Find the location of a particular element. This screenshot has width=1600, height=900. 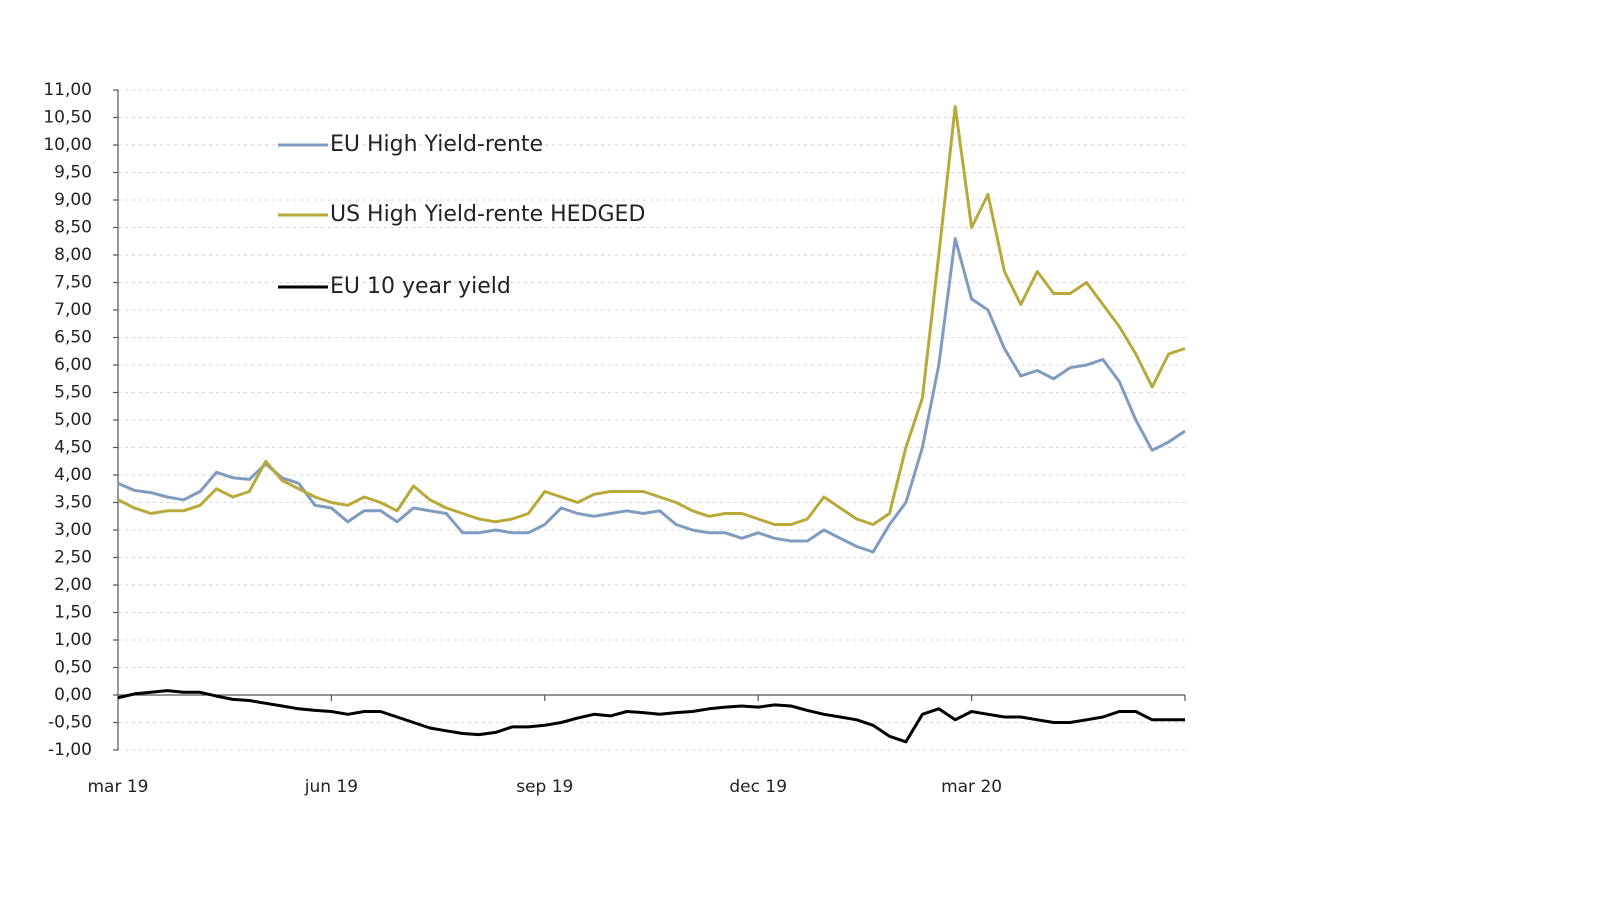

y-tick-label: 6,00 is located at coordinates (73, 365).